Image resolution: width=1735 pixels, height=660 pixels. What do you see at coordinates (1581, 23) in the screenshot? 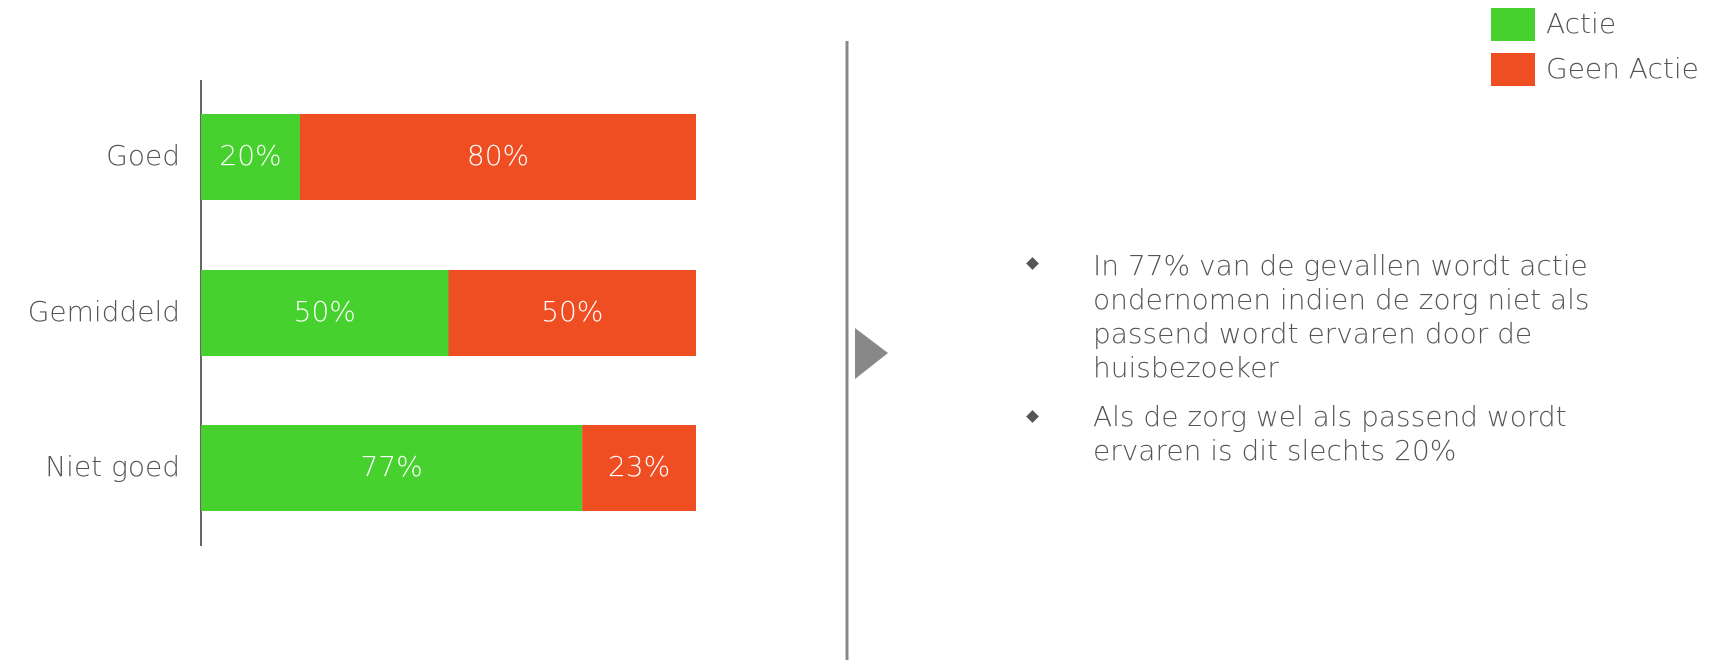
I see `legend-label: Actie` at bounding box center [1581, 23].